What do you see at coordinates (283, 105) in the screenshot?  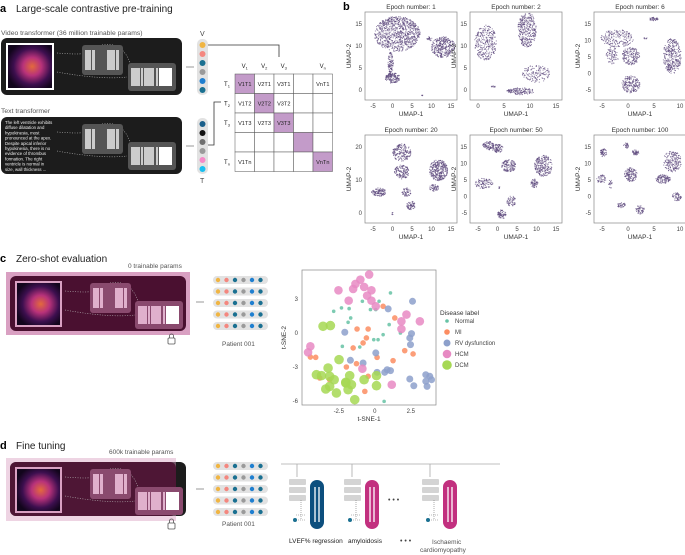 I see `matrix-cell-label: V3T2` at bounding box center [283, 105].